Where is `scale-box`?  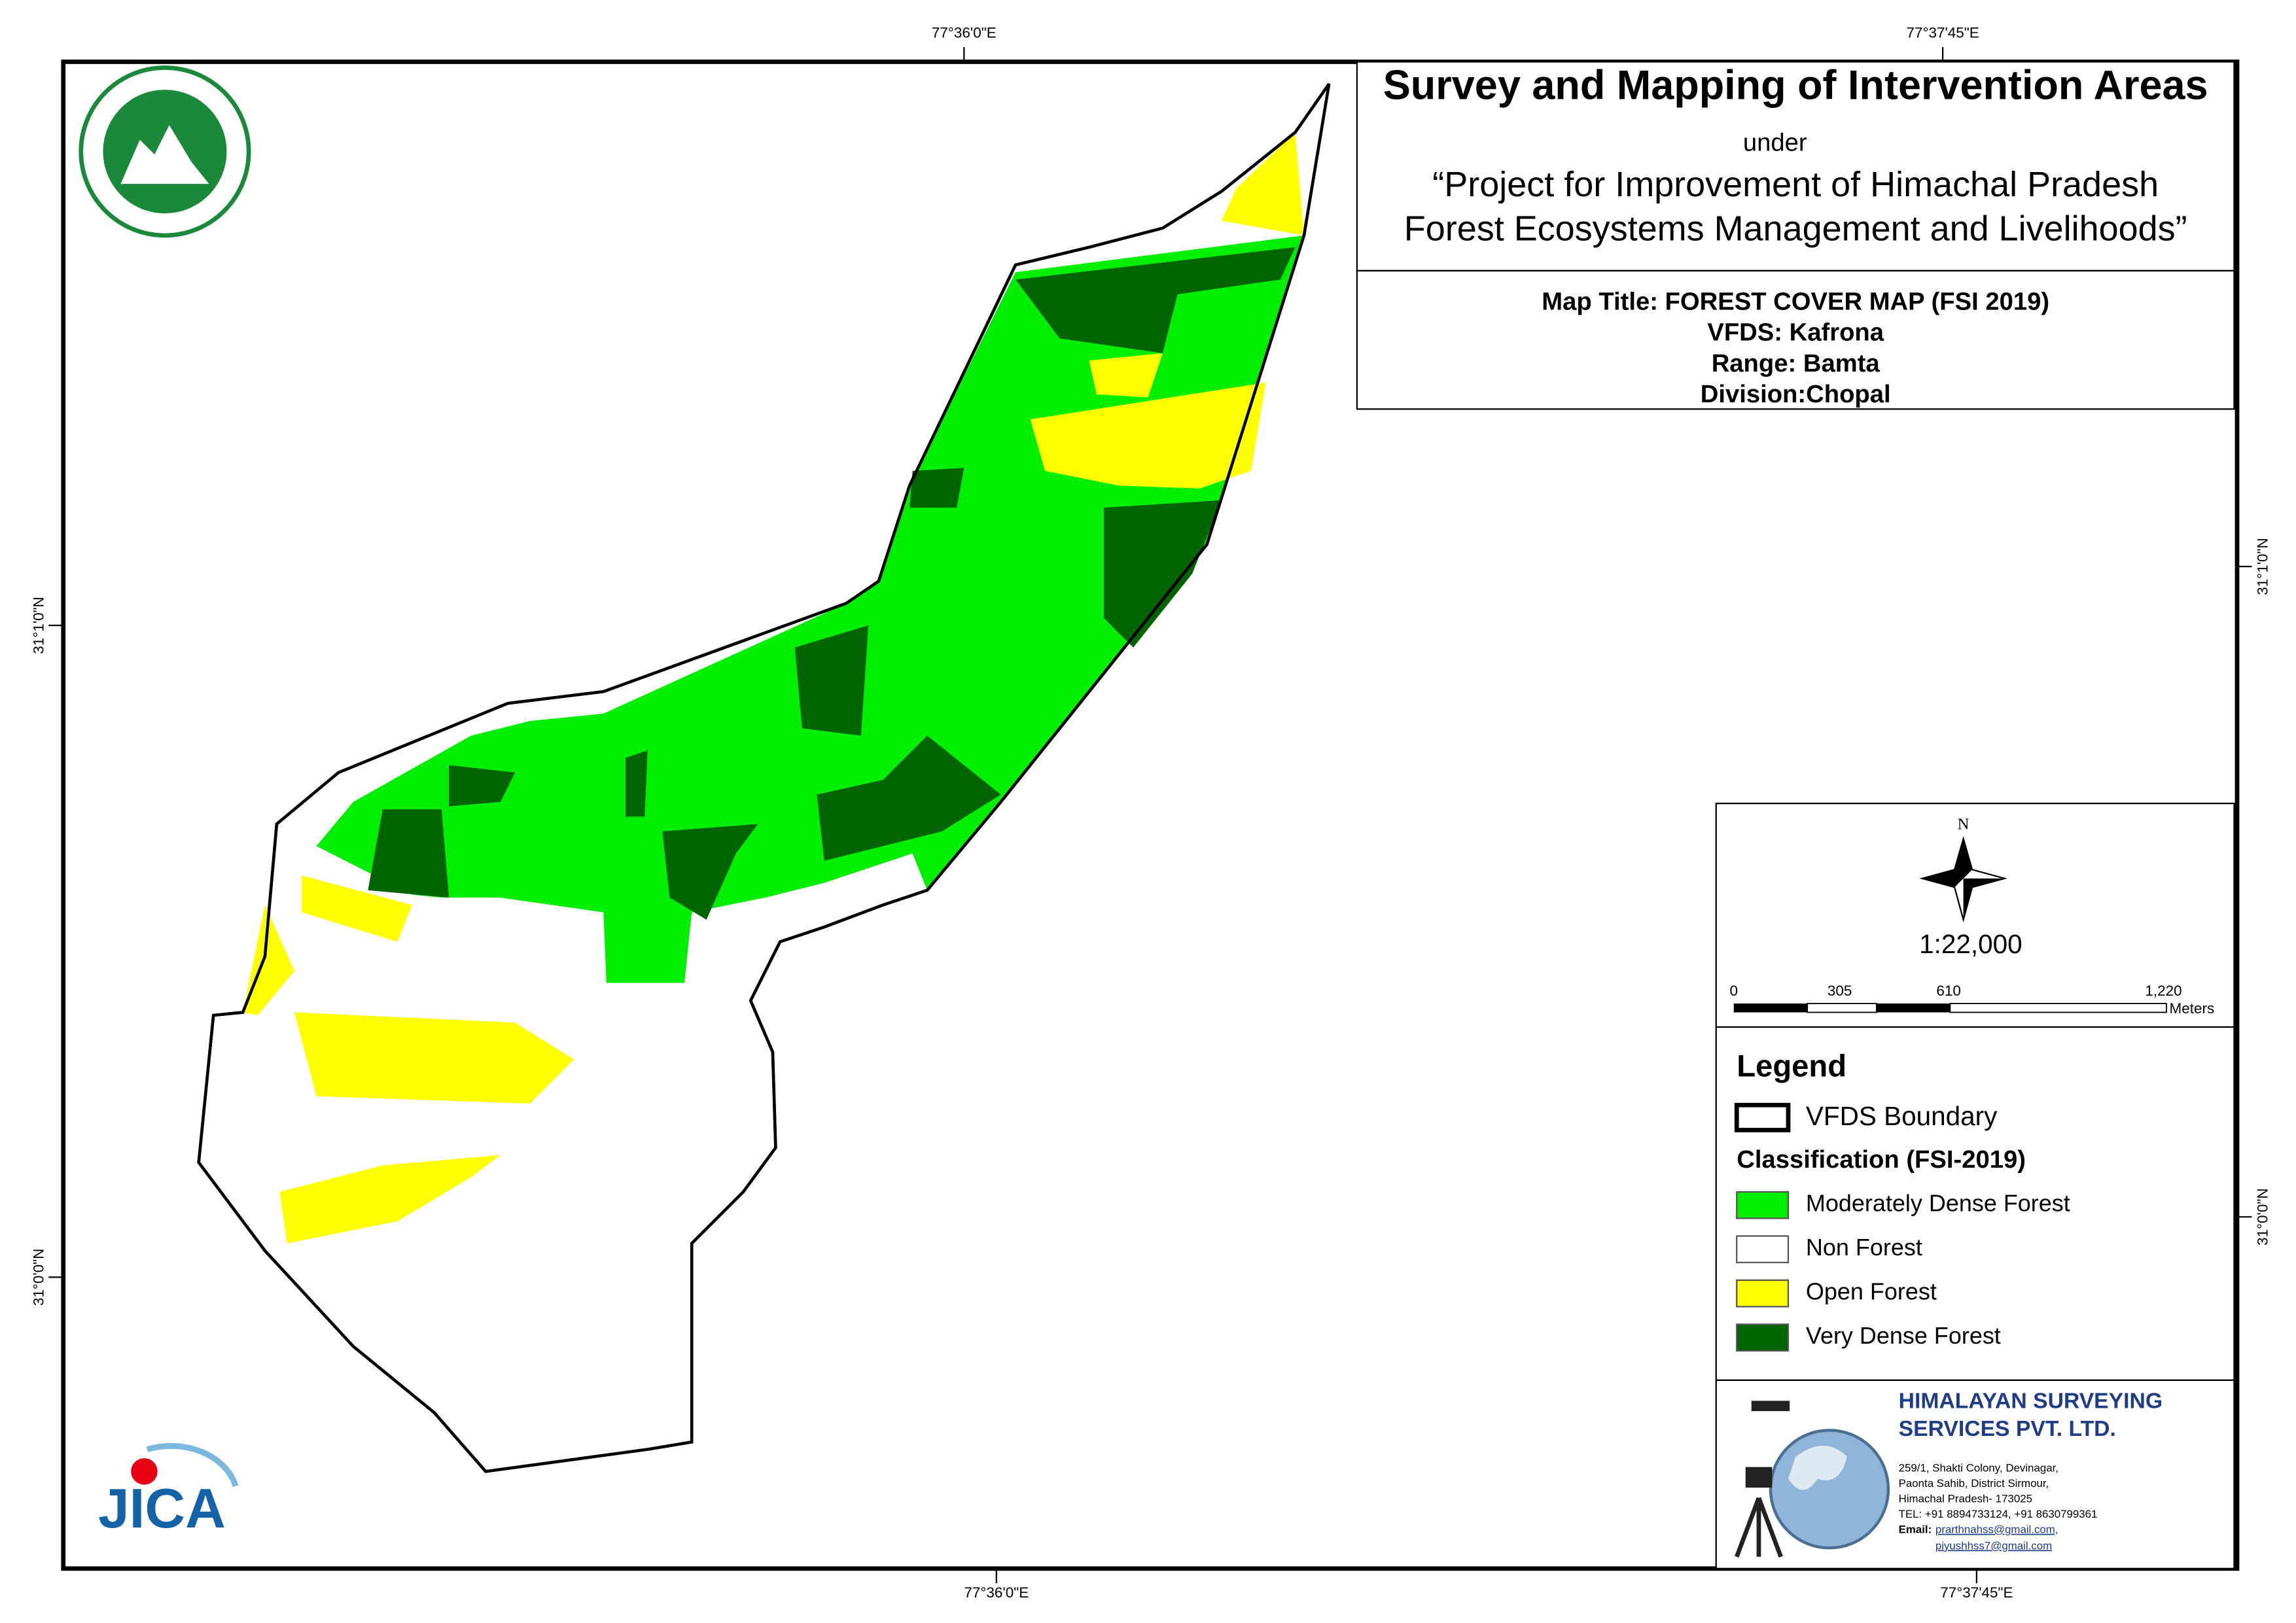
scale-box is located at coordinates (1975, 916).